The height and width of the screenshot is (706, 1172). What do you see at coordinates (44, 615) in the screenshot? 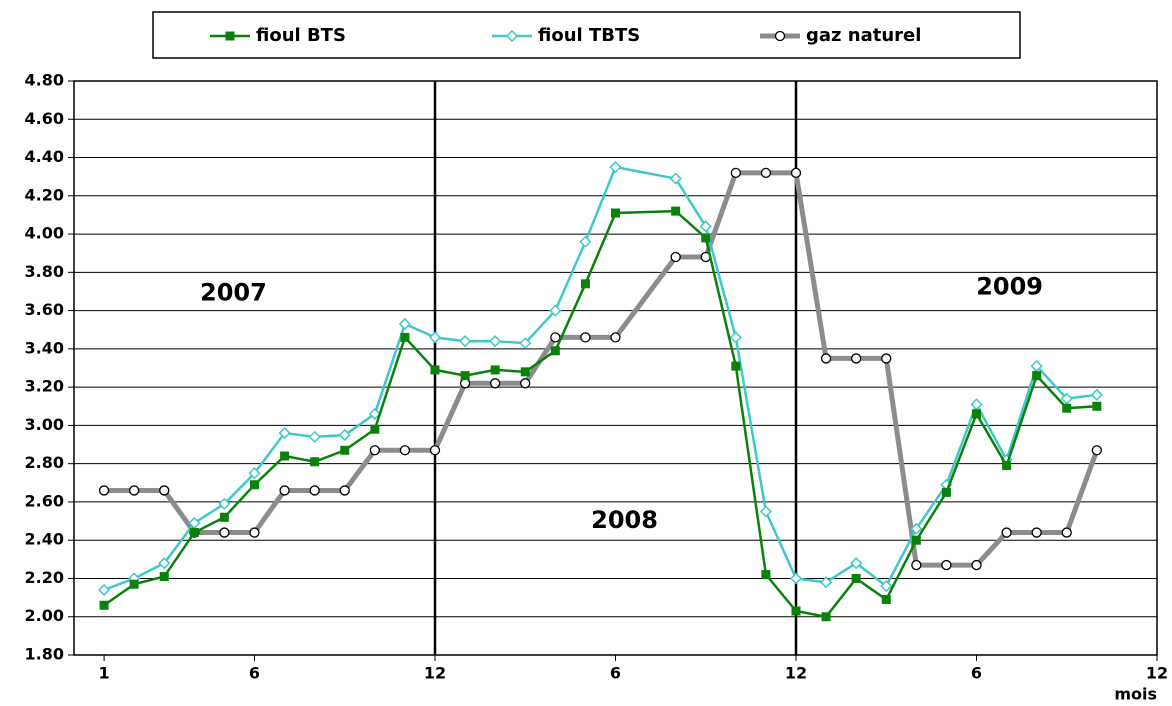
I see `y-tick-label: 2.00` at bounding box center [44, 615].